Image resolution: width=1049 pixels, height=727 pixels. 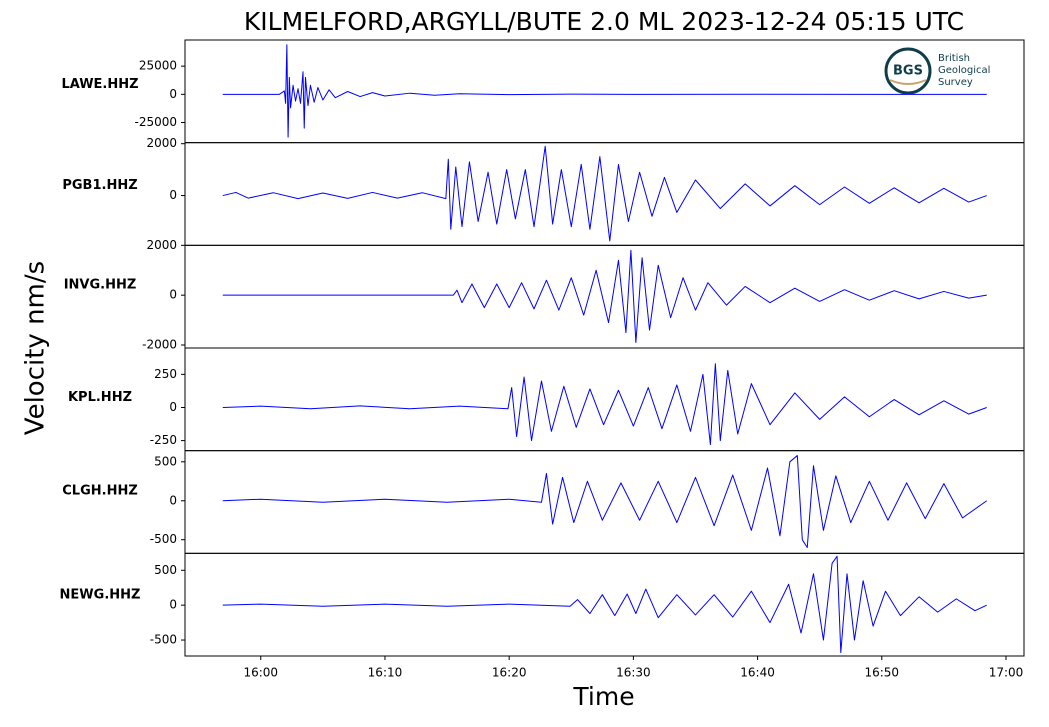 I want to click on y-tick-label: 25000, so click(x=158, y=66).